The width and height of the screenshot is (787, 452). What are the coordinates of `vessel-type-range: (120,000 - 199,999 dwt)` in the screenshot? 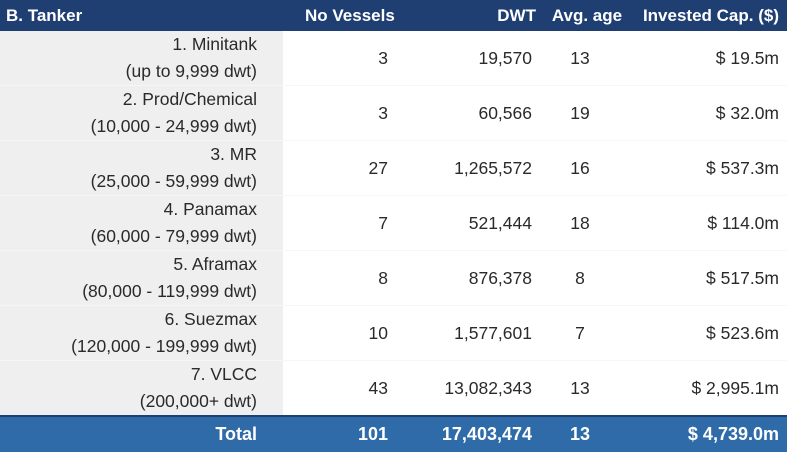 It's located at (164, 346).